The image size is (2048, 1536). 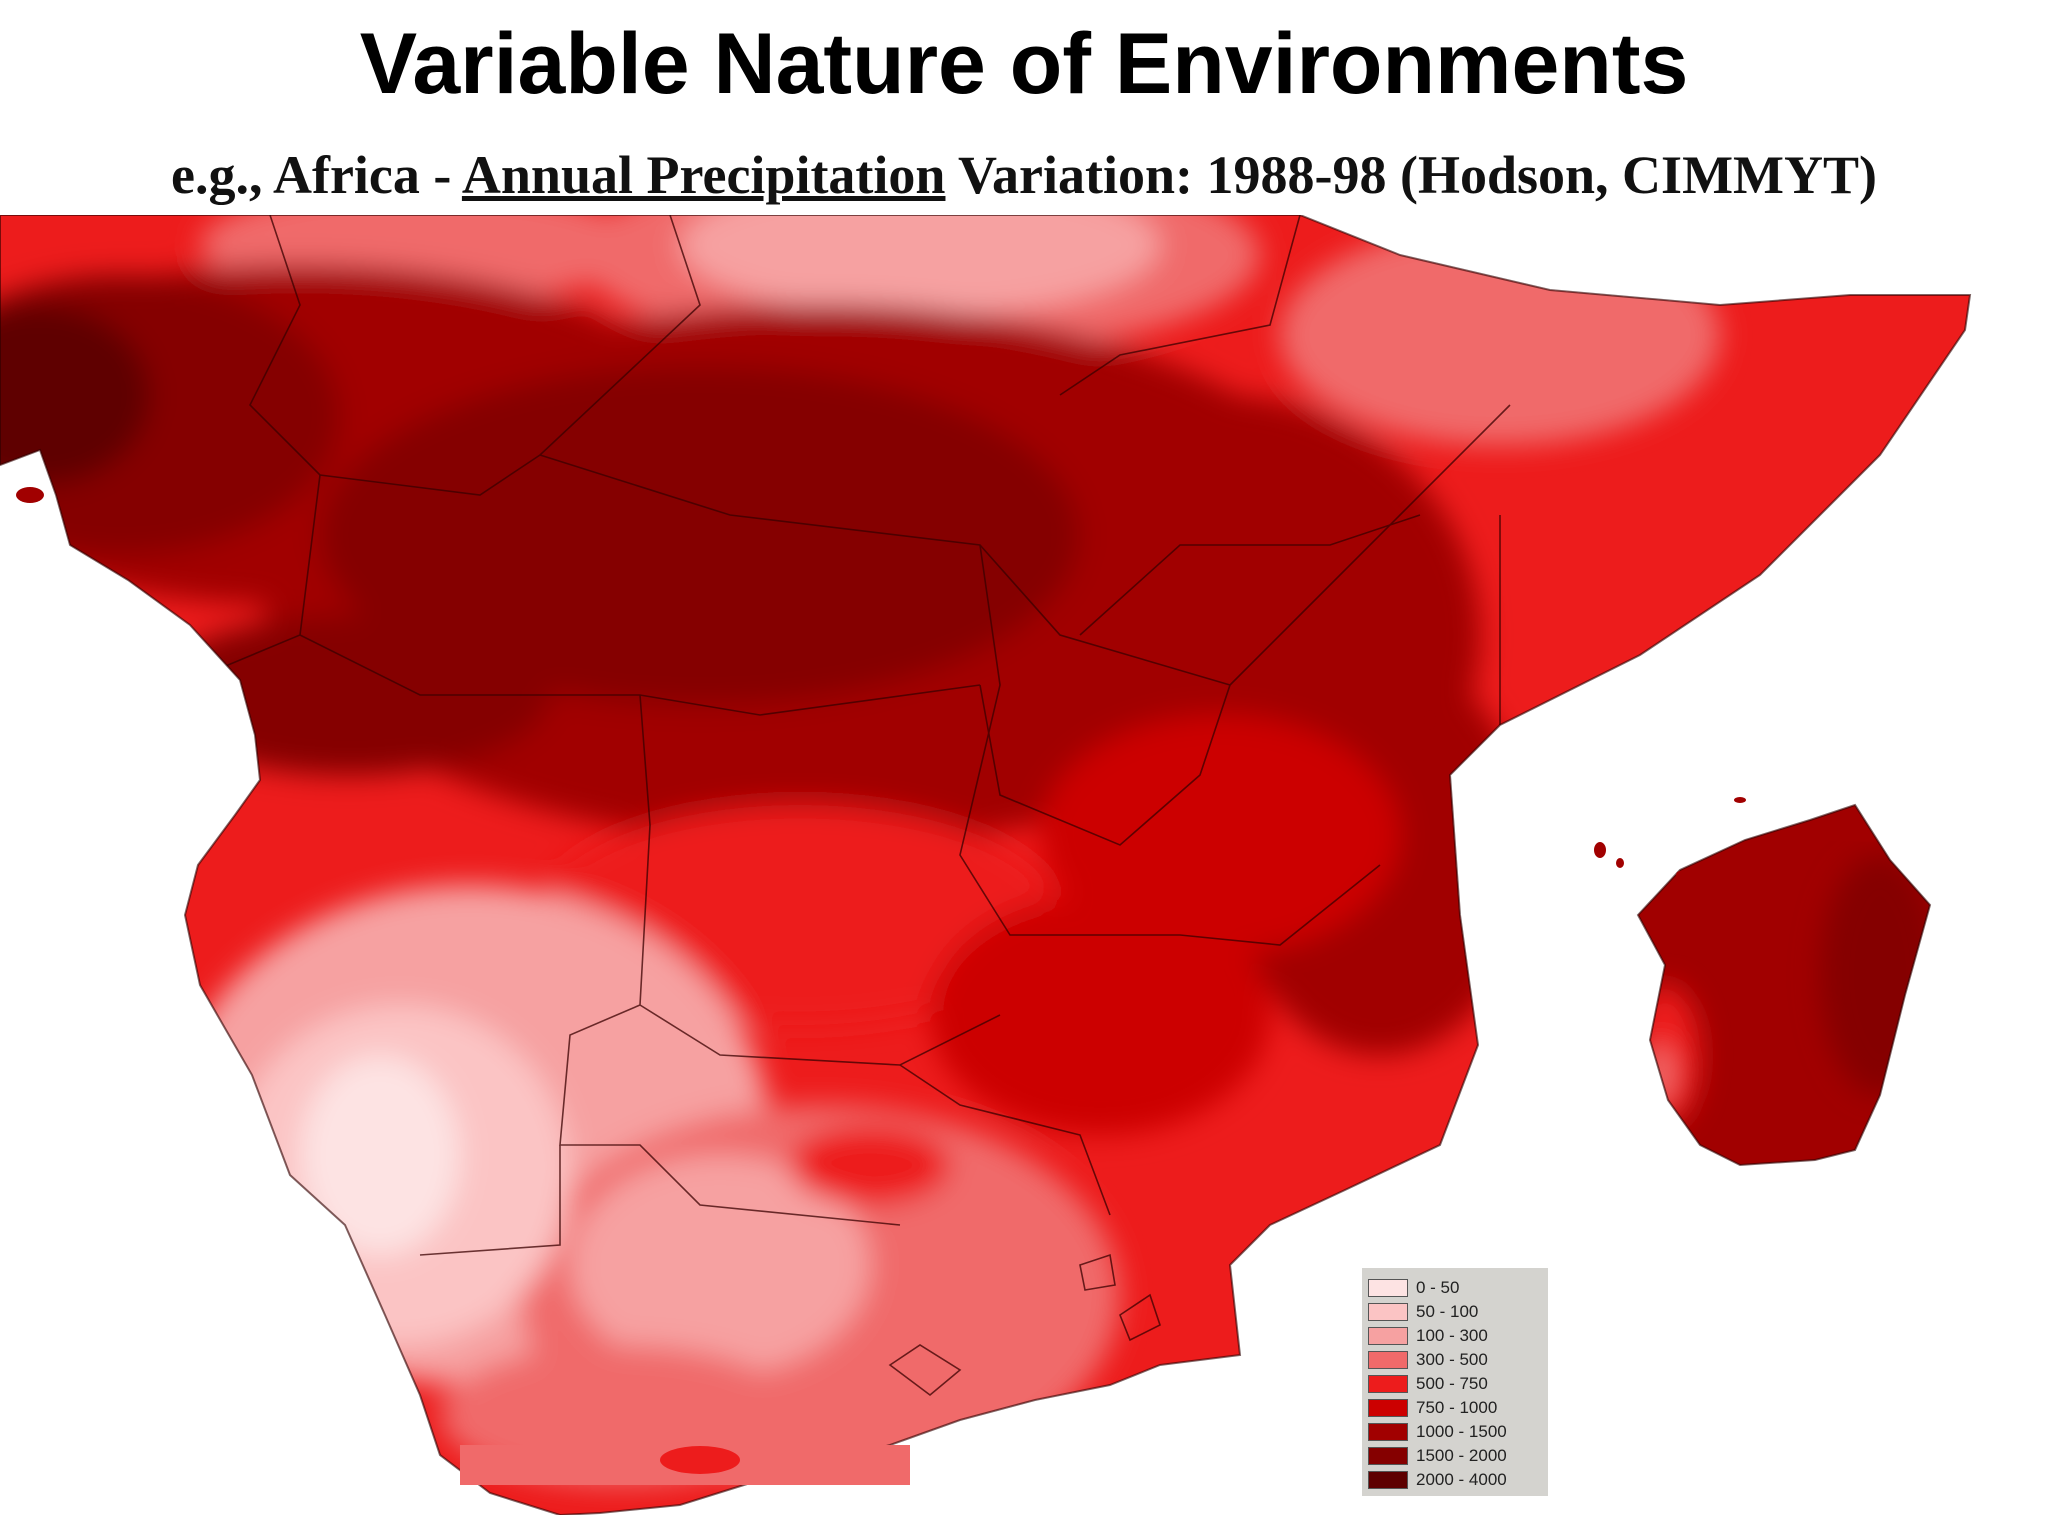 I want to click on legend-entry: 50 - 100, so click(x=1455, y=1312).